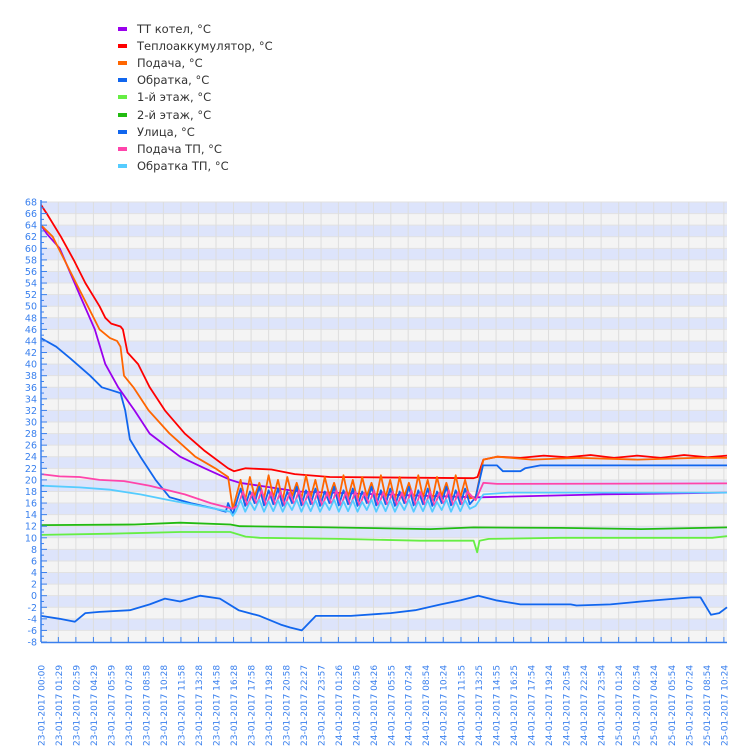 The width and height of the screenshot is (750, 750). Describe the element at coordinates (95, 705) in the screenshot. I see `x-tick-label: 23-01-2017 04:29` at that location.